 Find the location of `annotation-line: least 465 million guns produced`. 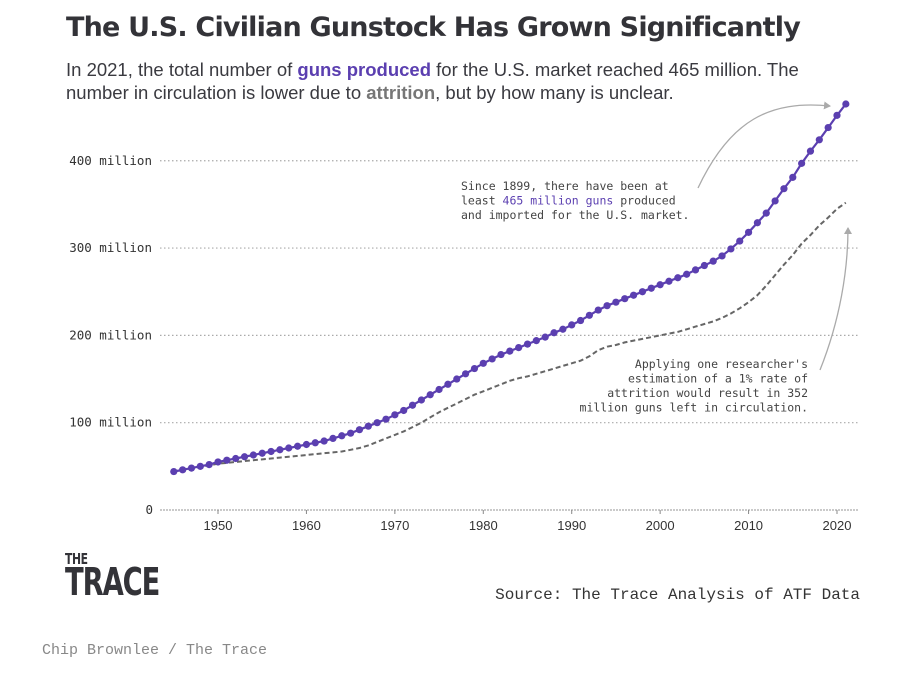

annotation-line: least 465 million guns produced is located at coordinates (568, 201).